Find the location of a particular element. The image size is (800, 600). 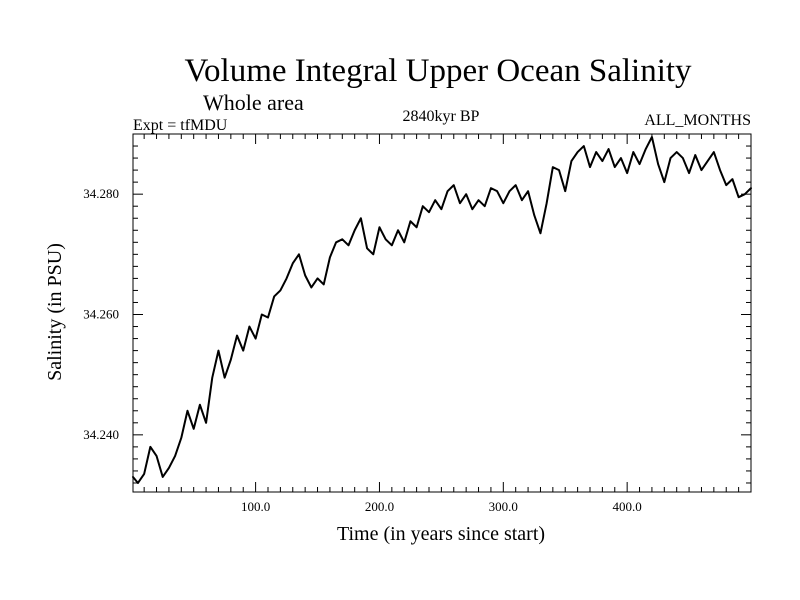

x-tick-label: 300.0 is located at coordinates (503, 506).